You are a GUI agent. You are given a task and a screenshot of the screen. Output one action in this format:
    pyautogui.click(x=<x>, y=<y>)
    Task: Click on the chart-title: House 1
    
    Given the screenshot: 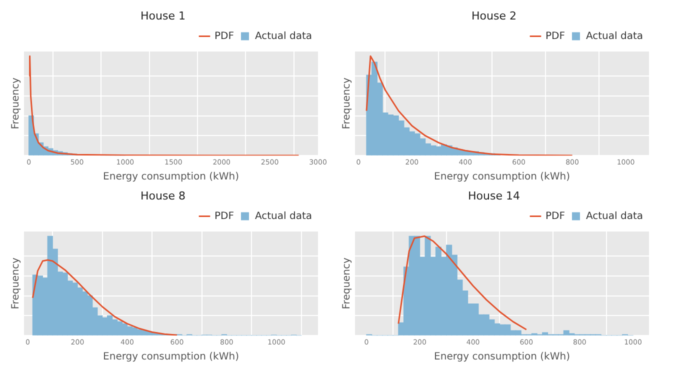 What is the action you would take?
    pyautogui.click(x=163, y=15)
    